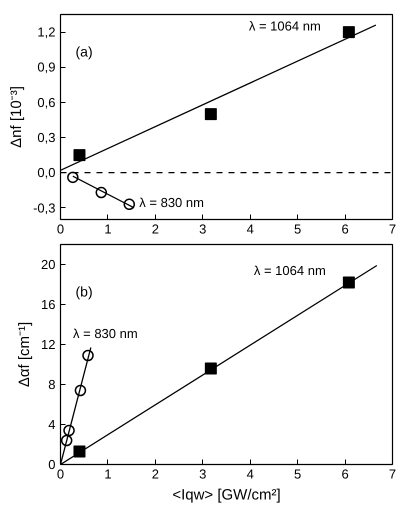 This screenshot has height=514, width=408. I want to click on x-axis-title: <Iqw> [GW/cm²], so click(226, 495).